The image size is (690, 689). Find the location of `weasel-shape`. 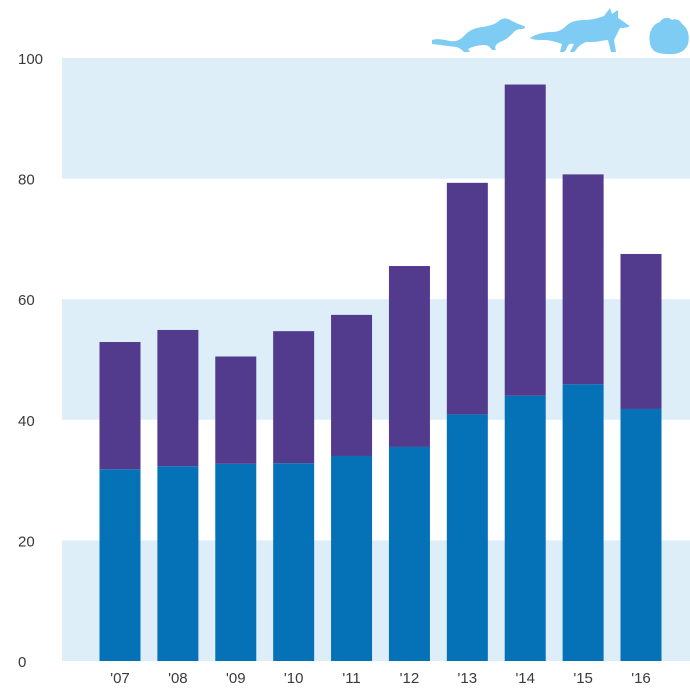

weasel-shape is located at coordinates (479, 35).